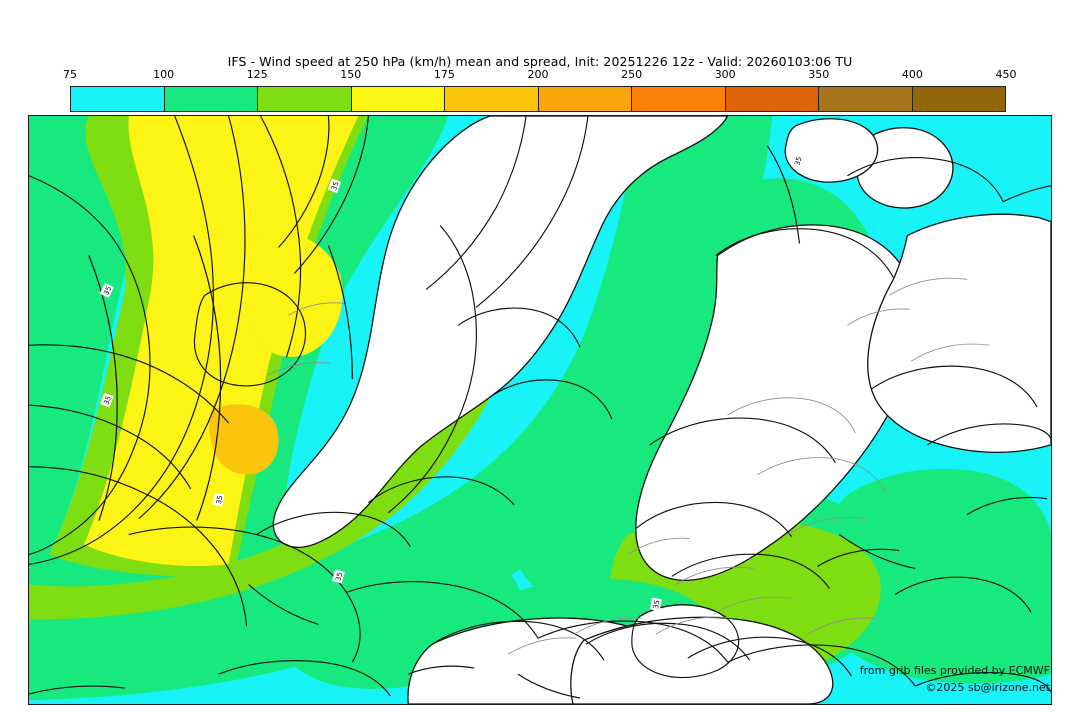 This screenshot has width=1080, height=718. What do you see at coordinates (257, 74) in the screenshot?
I see `colorbar-tick-125: 125` at bounding box center [257, 74].